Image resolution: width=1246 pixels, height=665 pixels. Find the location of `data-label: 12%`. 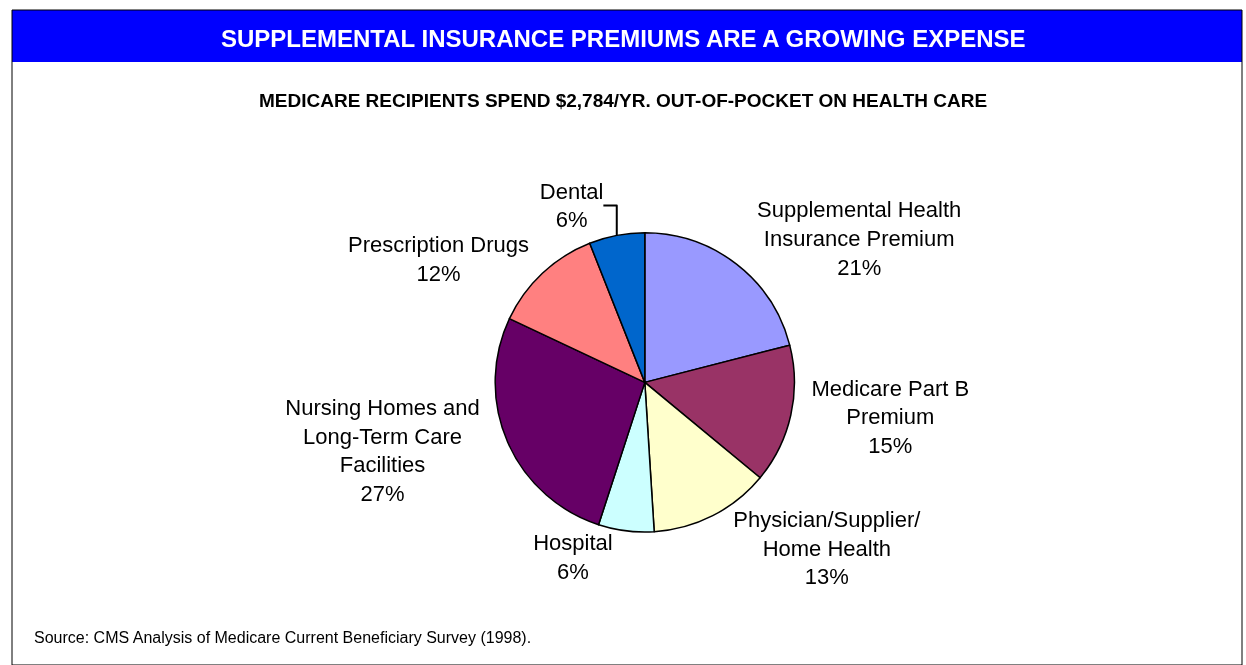

data-label: 12% is located at coordinates (438, 273).